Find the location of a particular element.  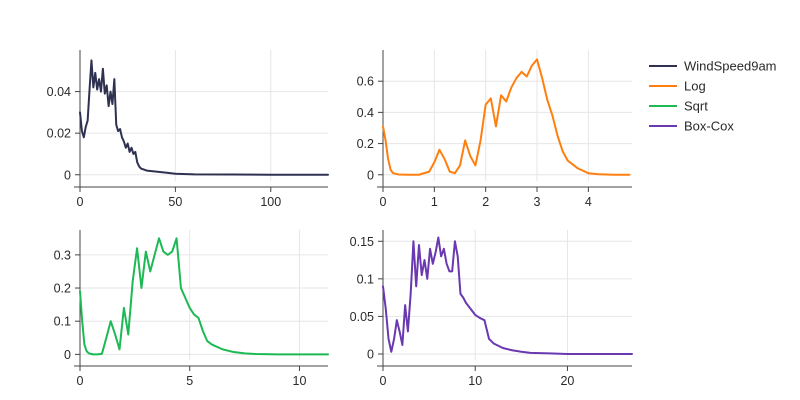

x-tick-label: 50 is located at coordinates (175, 202).